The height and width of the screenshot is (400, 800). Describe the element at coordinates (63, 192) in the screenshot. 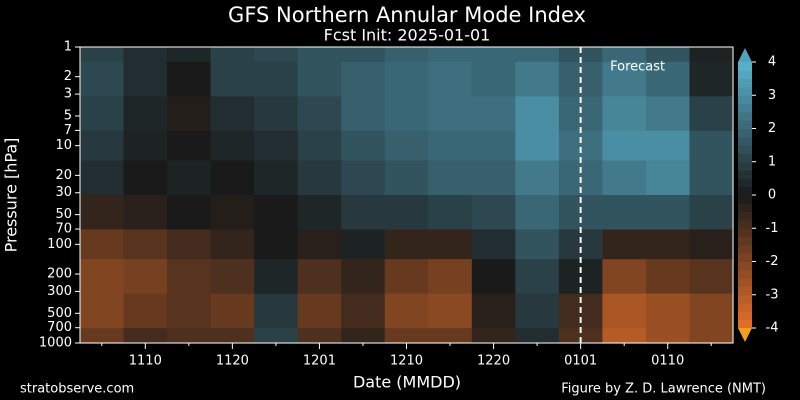

I see `y-tick-label: 30` at that location.